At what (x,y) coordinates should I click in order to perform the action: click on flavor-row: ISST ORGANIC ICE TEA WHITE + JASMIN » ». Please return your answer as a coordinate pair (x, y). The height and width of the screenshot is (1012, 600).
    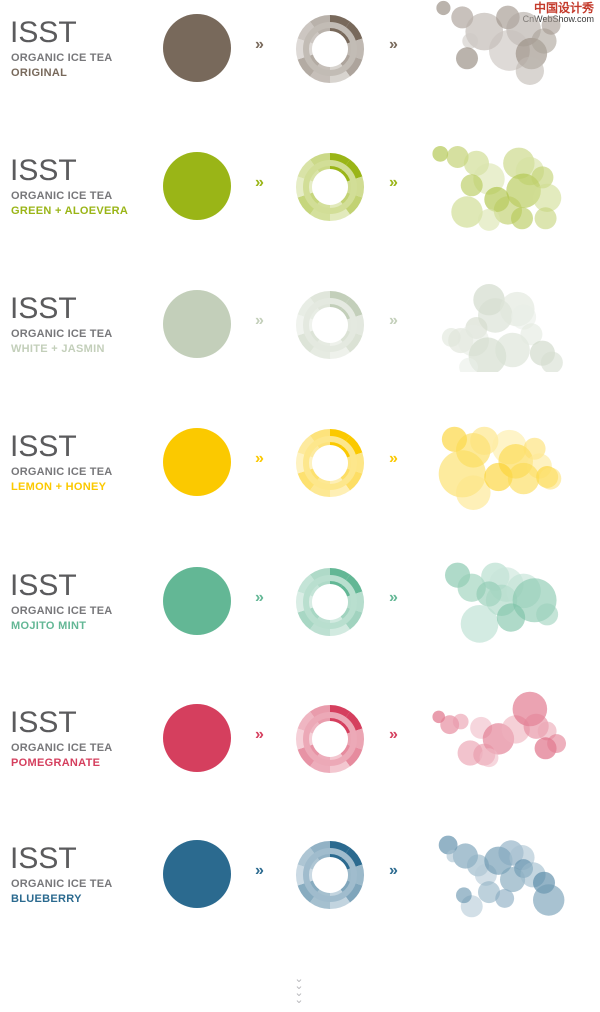
    Looking at the image, I should click on (300, 342).